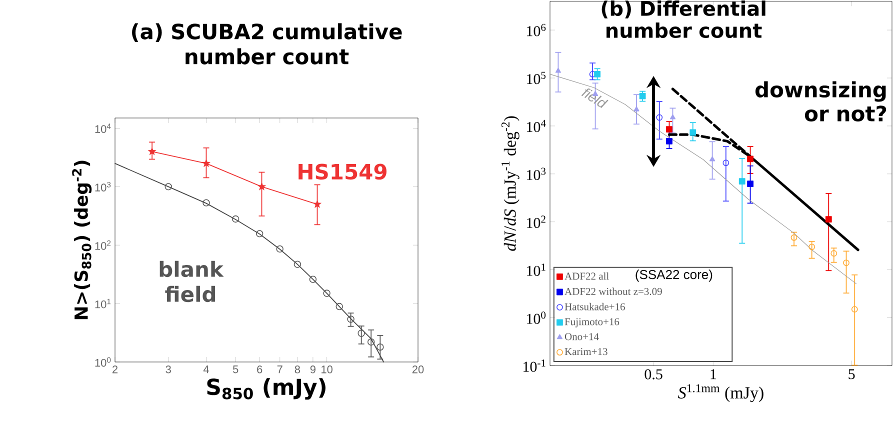  I want to click on chart-title: (a) SCUBA2 cumulative number count, so click(267, 43).